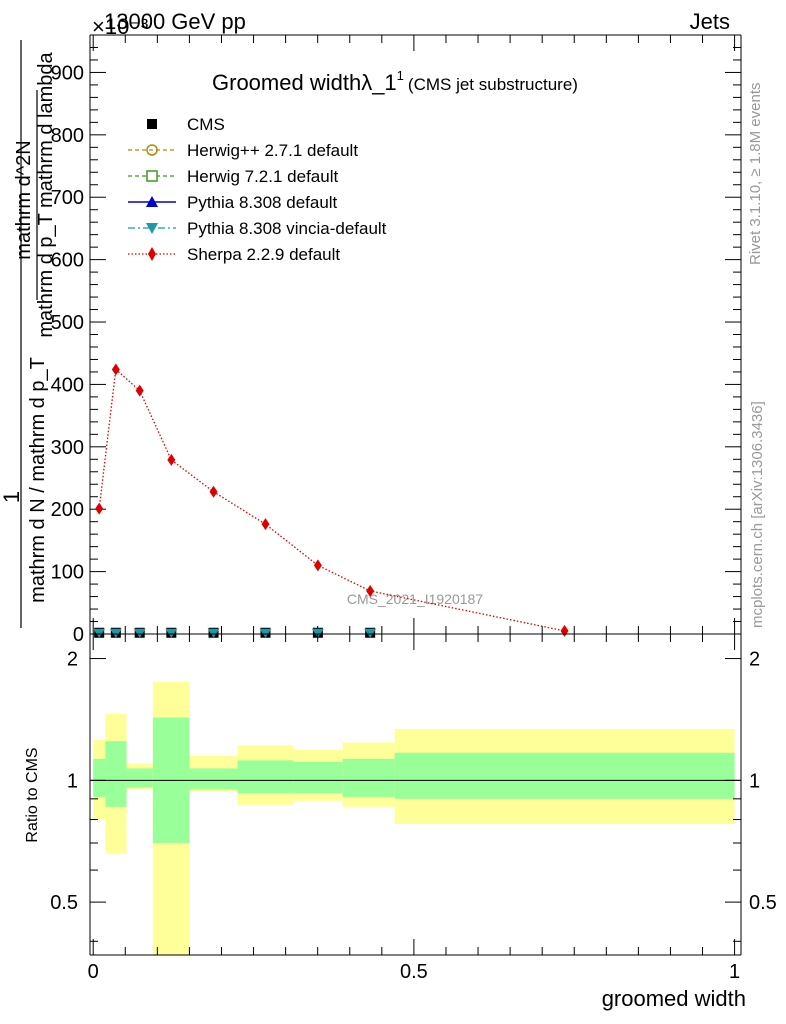 The image size is (786, 1024). Describe the element at coordinates (72, 781) in the screenshot. I see `ratio-y-tick-label: 1` at that location.